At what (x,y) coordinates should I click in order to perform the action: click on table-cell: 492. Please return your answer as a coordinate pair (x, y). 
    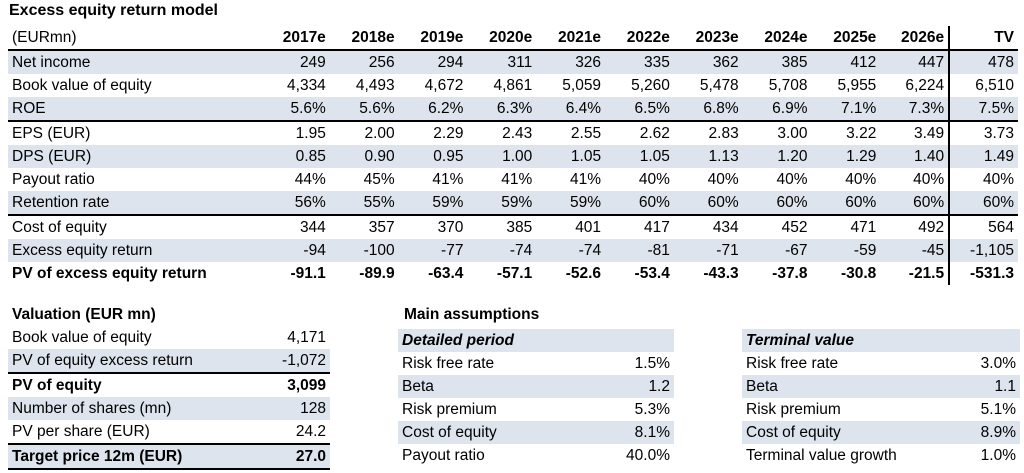
    Looking at the image, I should click on (915, 226).